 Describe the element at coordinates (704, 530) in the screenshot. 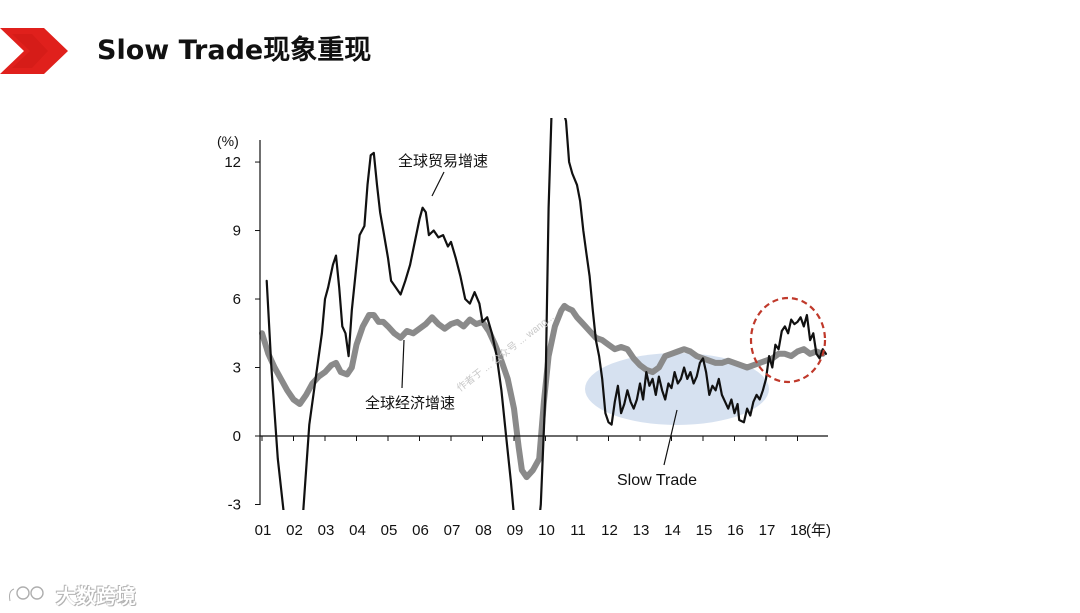

I see `x-tick-label: 15` at that location.